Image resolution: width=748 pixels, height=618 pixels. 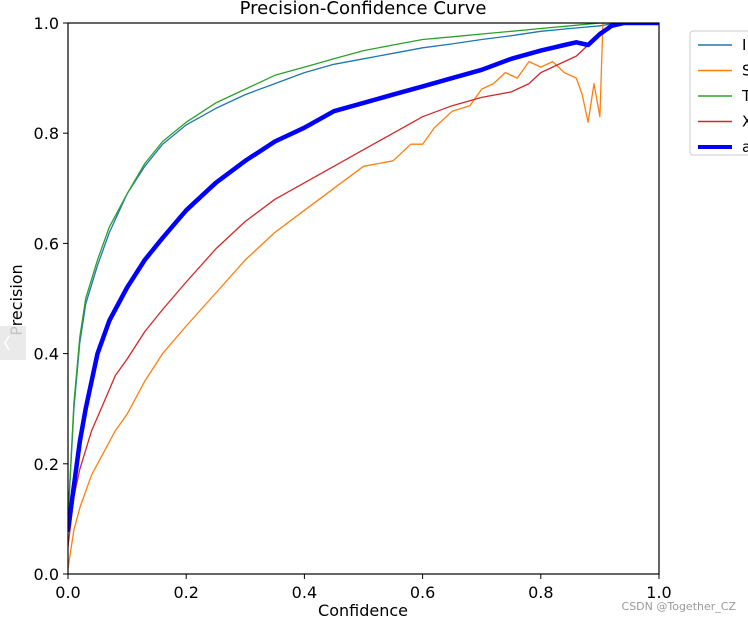 I want to click on chevron-left-icon, so click(x=7, y=343).